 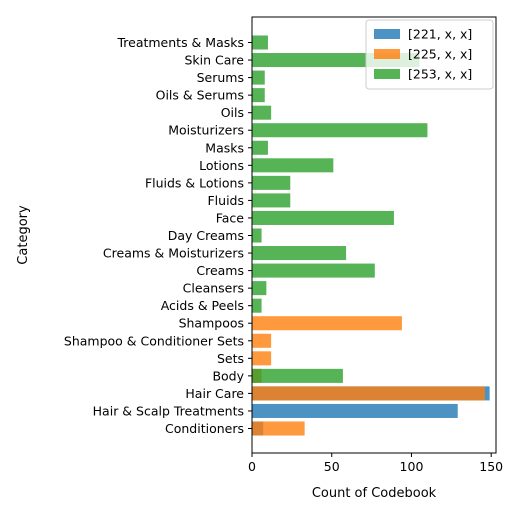 I want to click on y-tick-label-hair-care: Hair Care, so click(x=214, y=393).